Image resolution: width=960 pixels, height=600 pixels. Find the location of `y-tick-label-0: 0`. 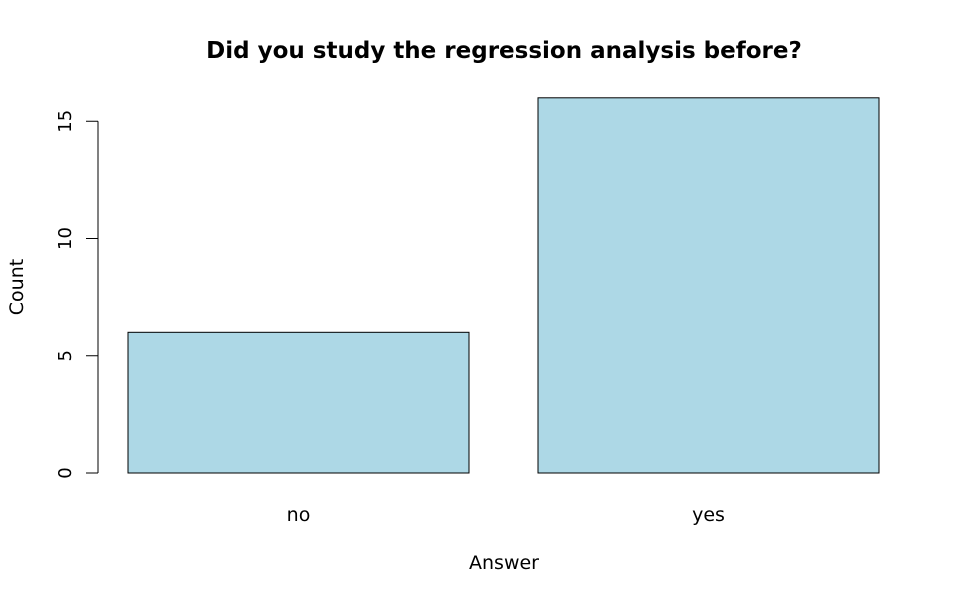

y-tick-label-0: 0 is located at coordinates (65, 472).